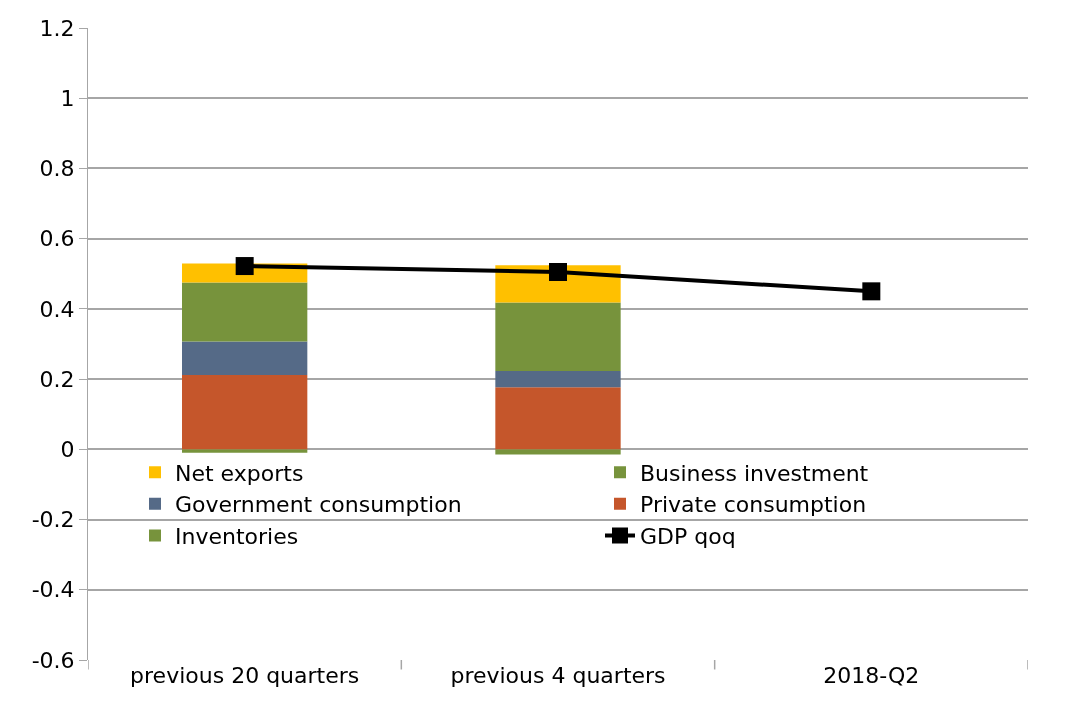  What do you see at coordinates (688, 537) in the screenshot?
I see `legend-label: GDP qoq` at bounding box center [688, 537].